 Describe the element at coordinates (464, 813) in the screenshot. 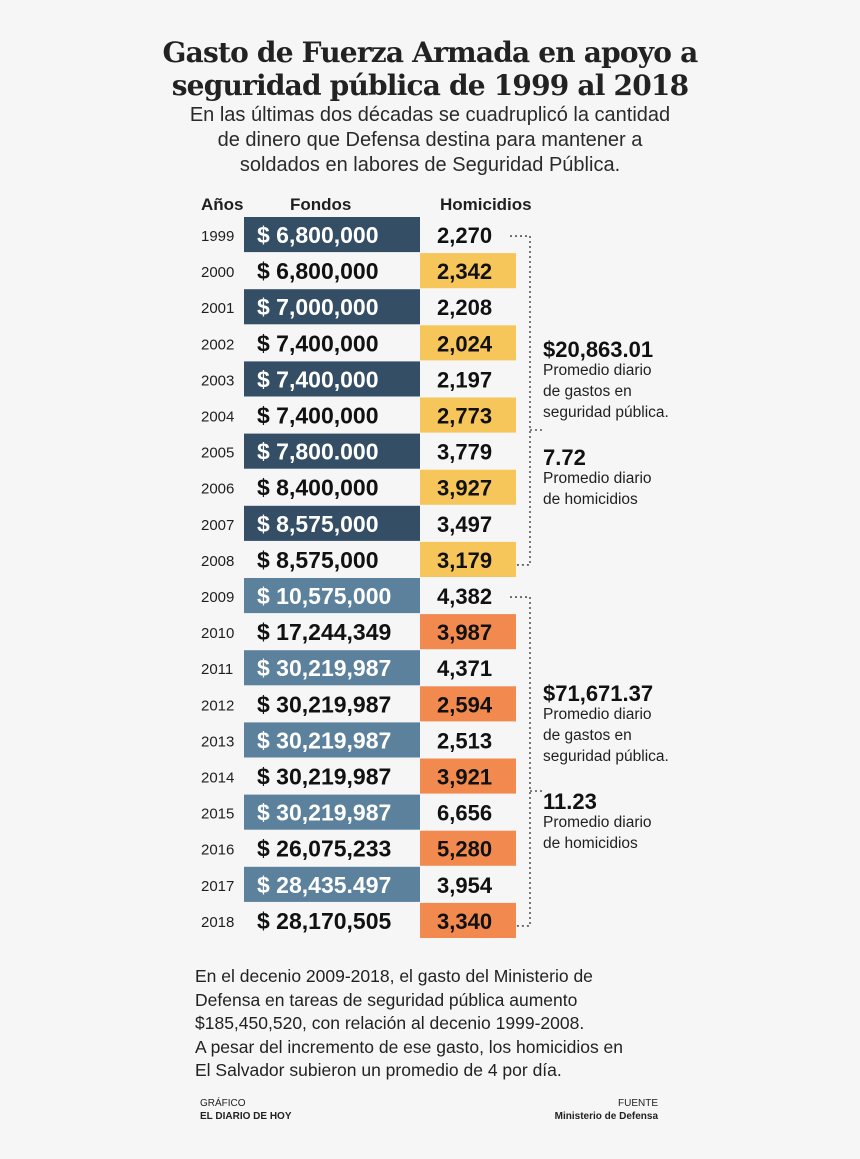

I see `homicidios-value-2015: 6,656` at that location.